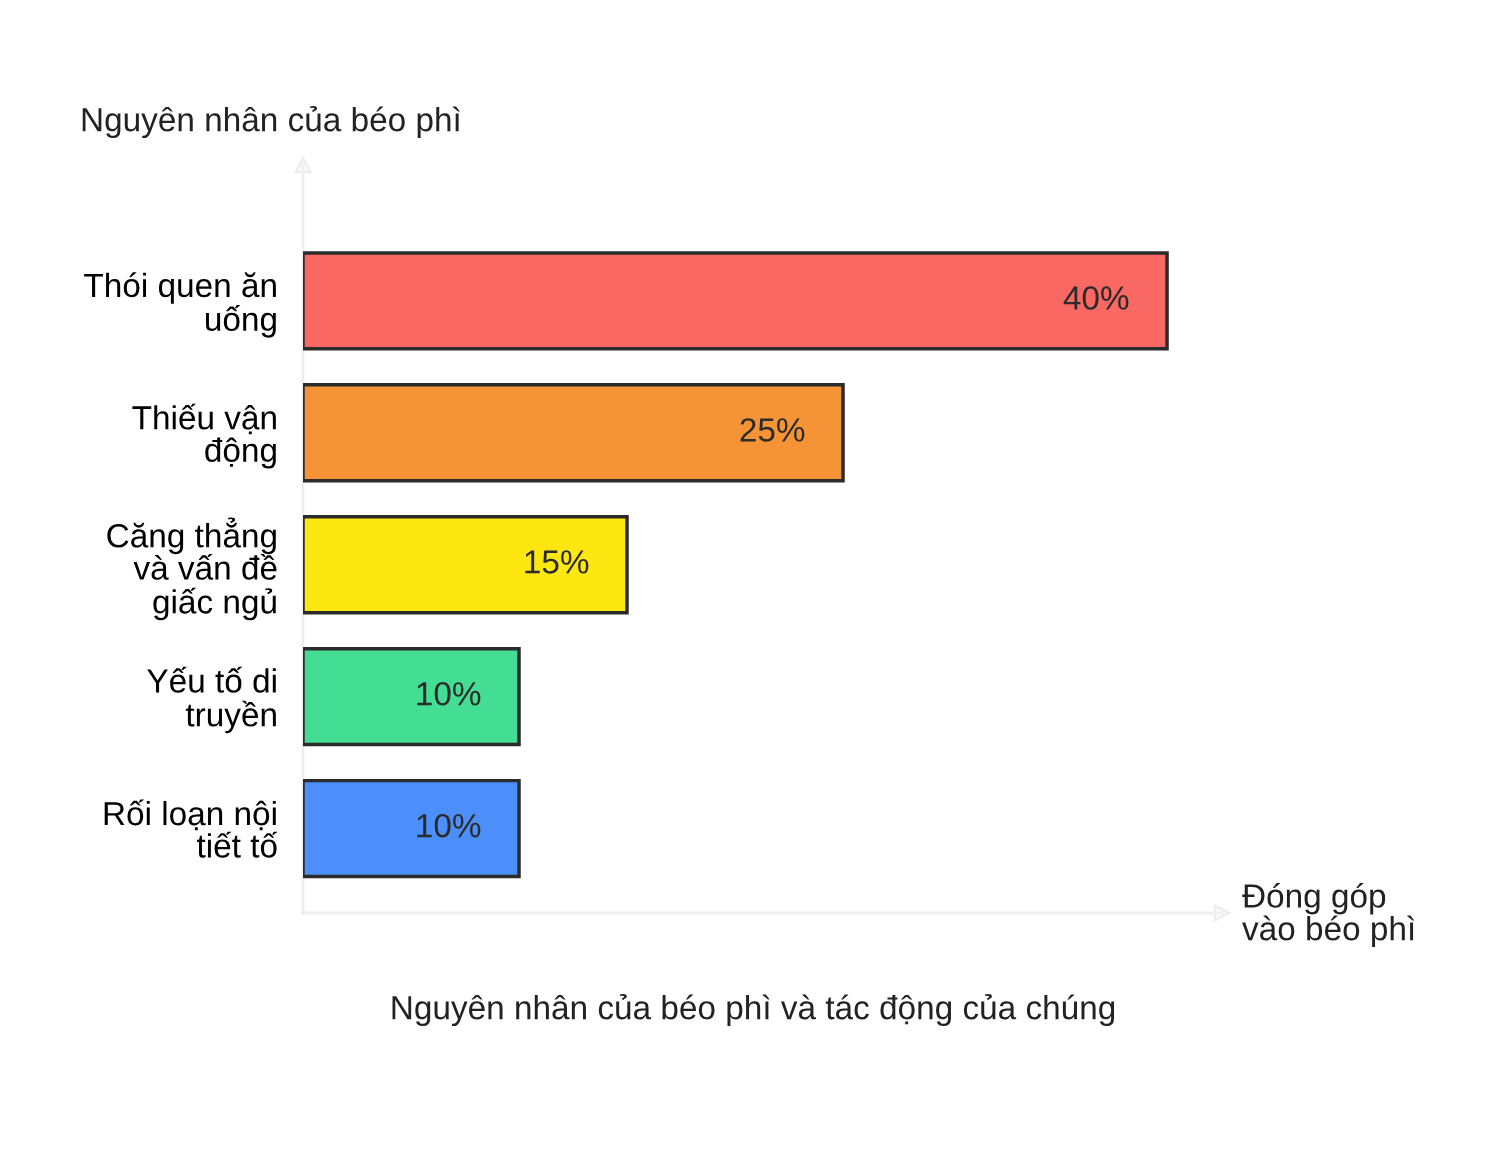  What do you see at coordinates (1328, 915) in the screenshot?
I see `x-axis-title: Đóng góp vào béo phì` at bounding box center [1328, 915].